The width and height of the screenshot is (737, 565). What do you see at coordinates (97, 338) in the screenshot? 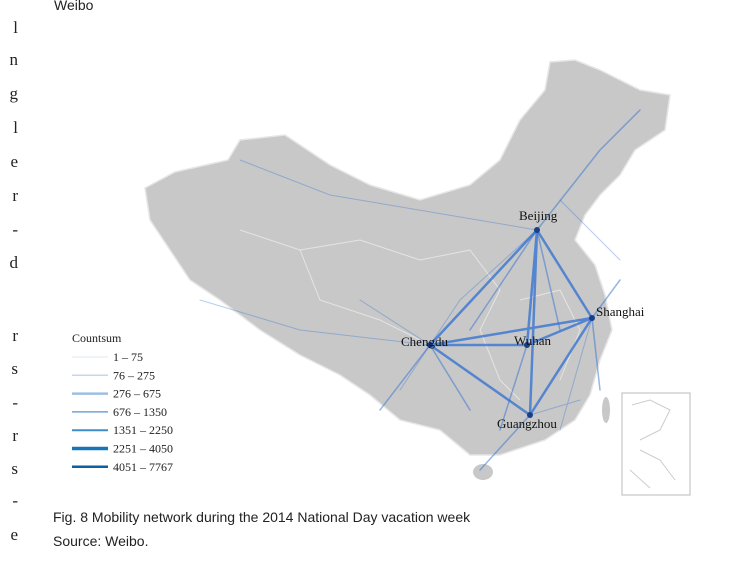
I see `legend-title: Countsum` at bounding box center [97, 338].